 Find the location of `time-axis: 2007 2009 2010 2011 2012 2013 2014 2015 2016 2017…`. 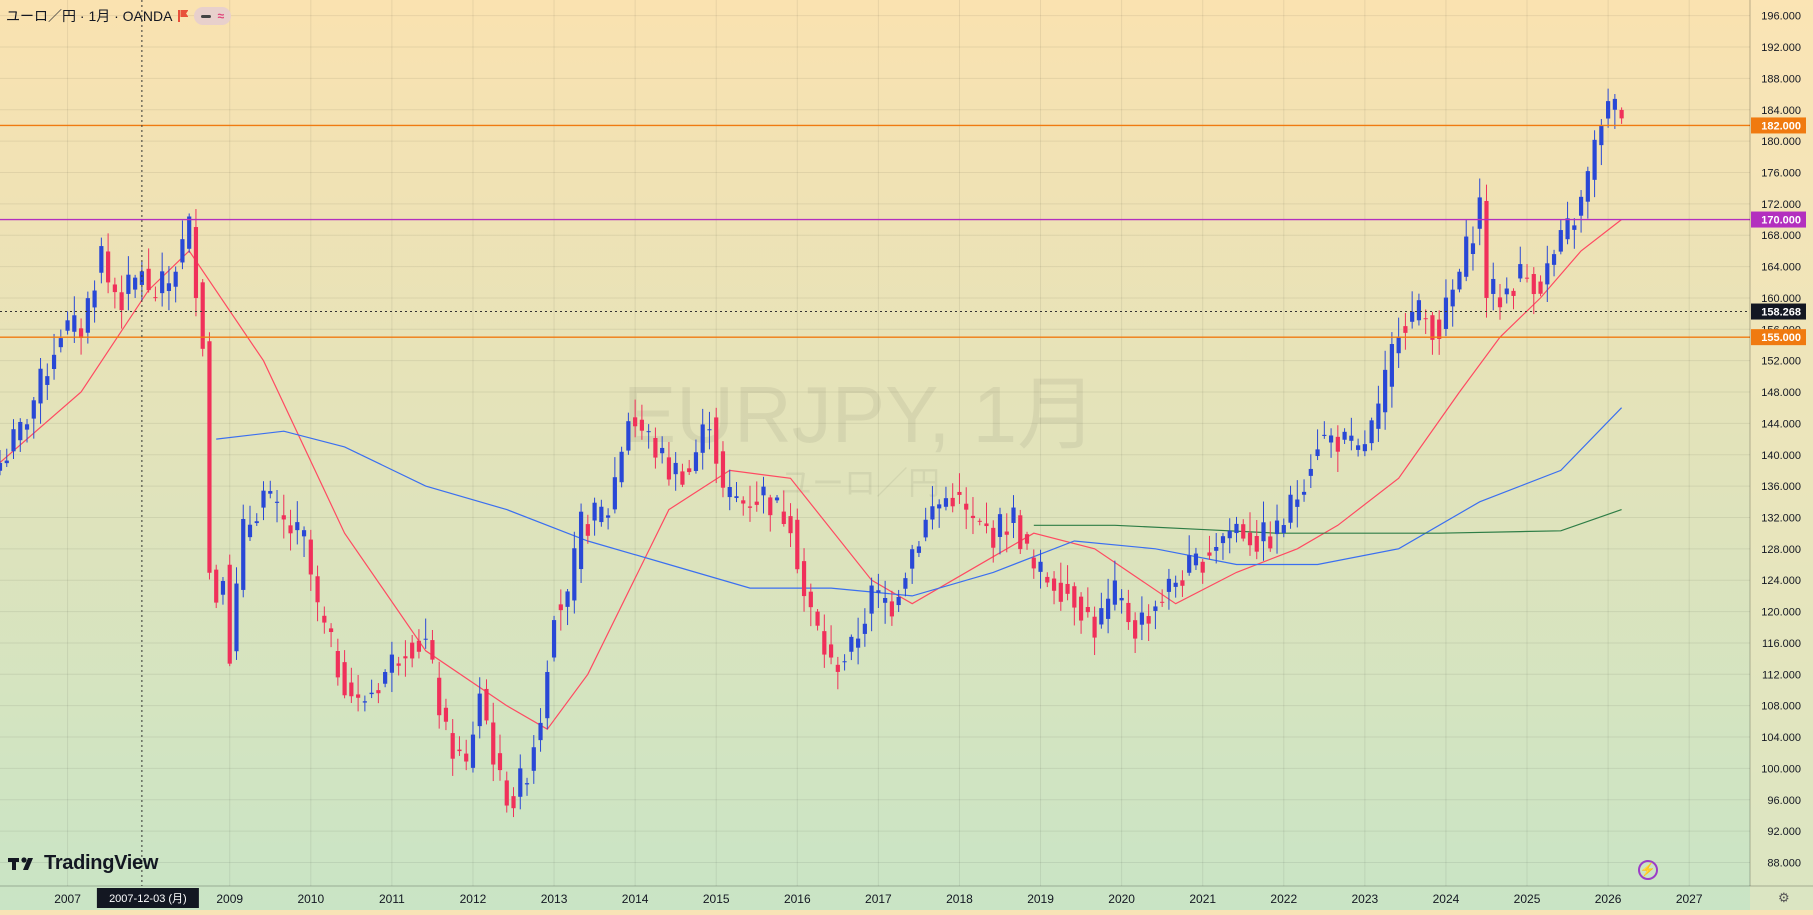

time-axis: 2007 2009 2010 2011 2012 2013 2014 2015 2016 2017… is located at coordinates (906, 896).